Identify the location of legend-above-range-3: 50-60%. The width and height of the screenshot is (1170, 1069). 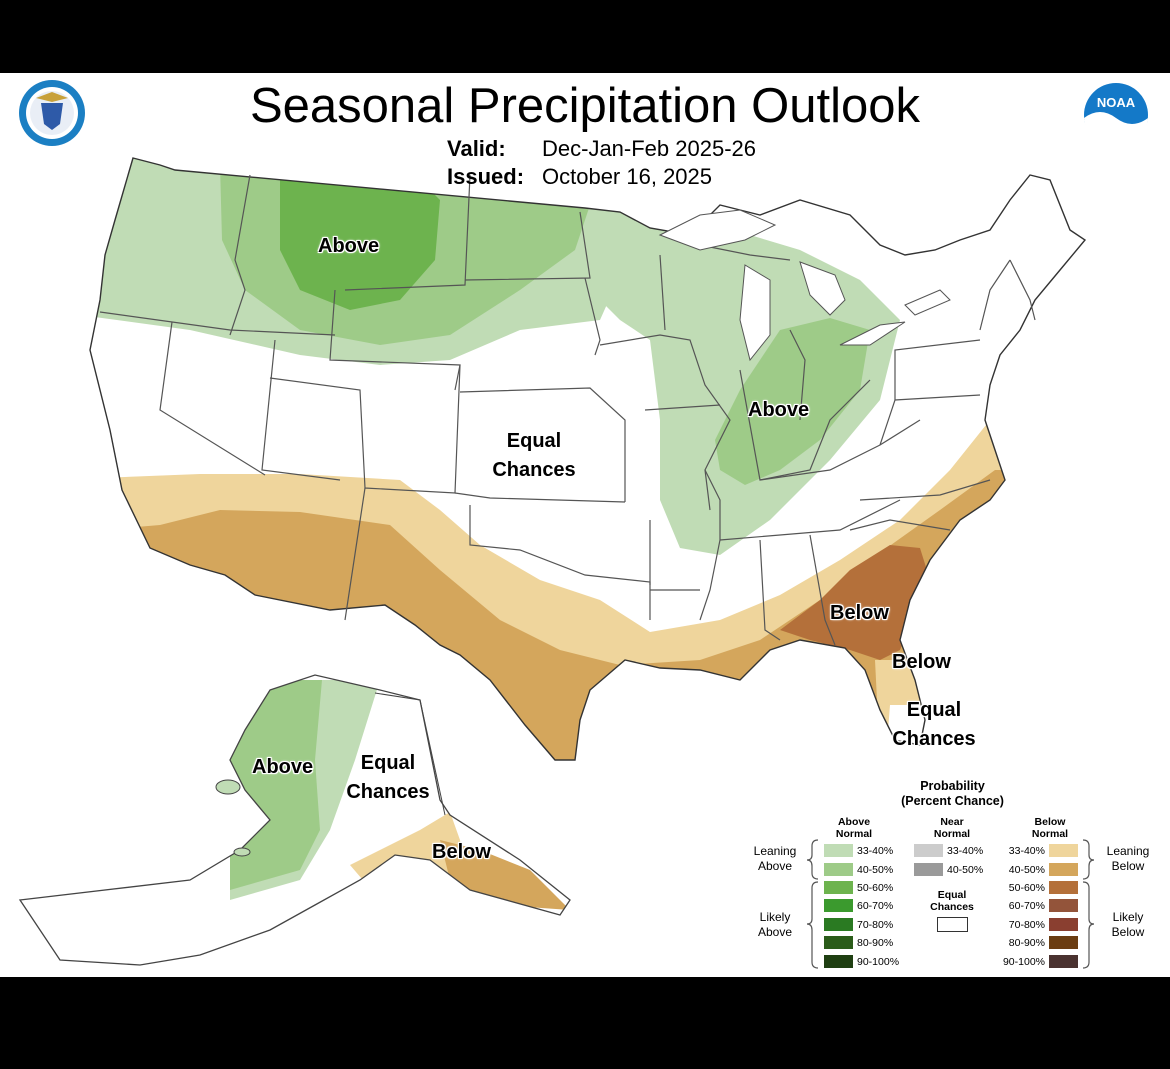
(875, 888).